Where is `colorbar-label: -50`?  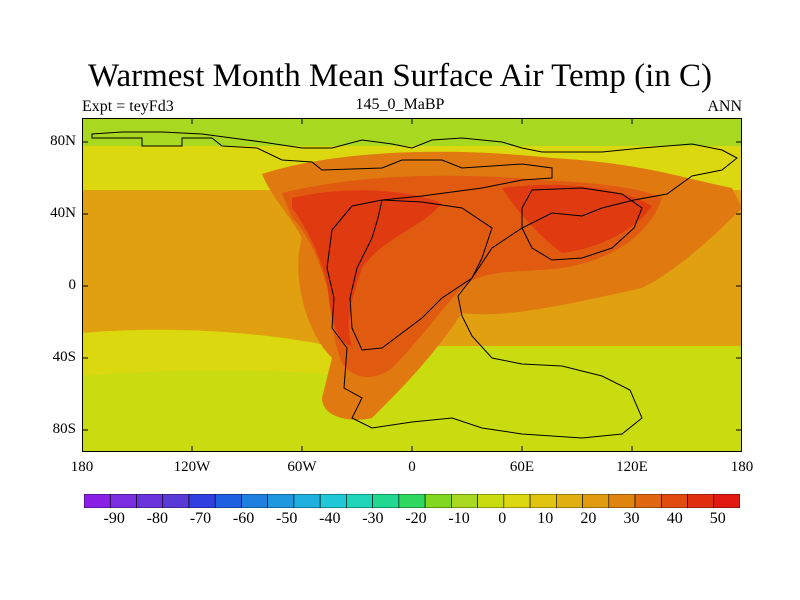
colorbar-label: -50 is located at coordinates (287, 518).